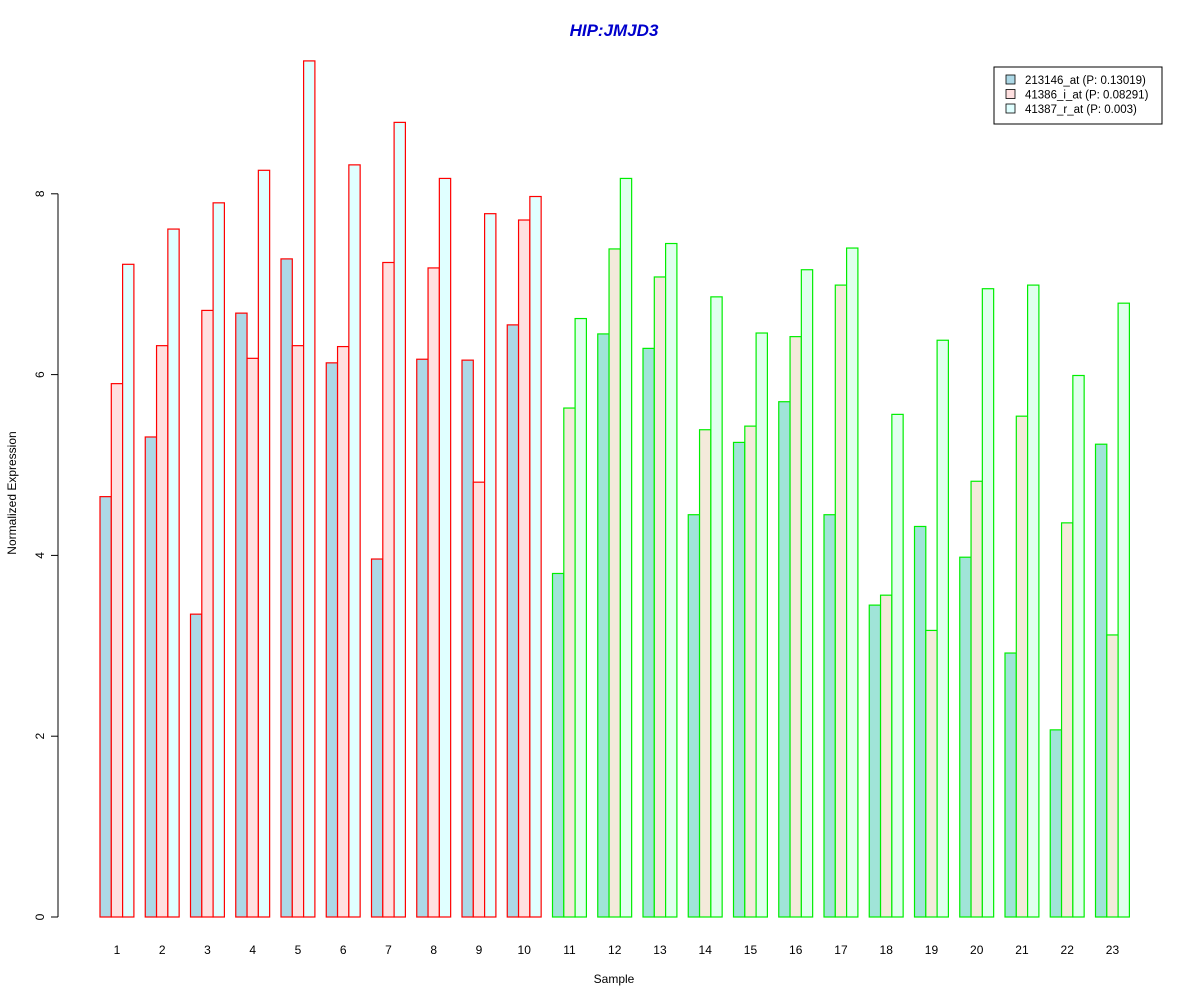 The image size is (1200, 1000). What do you see at coordinates (252, 950) in the screenshot?
I see `x-tick-label: 4` at bounding box center [252, 950].